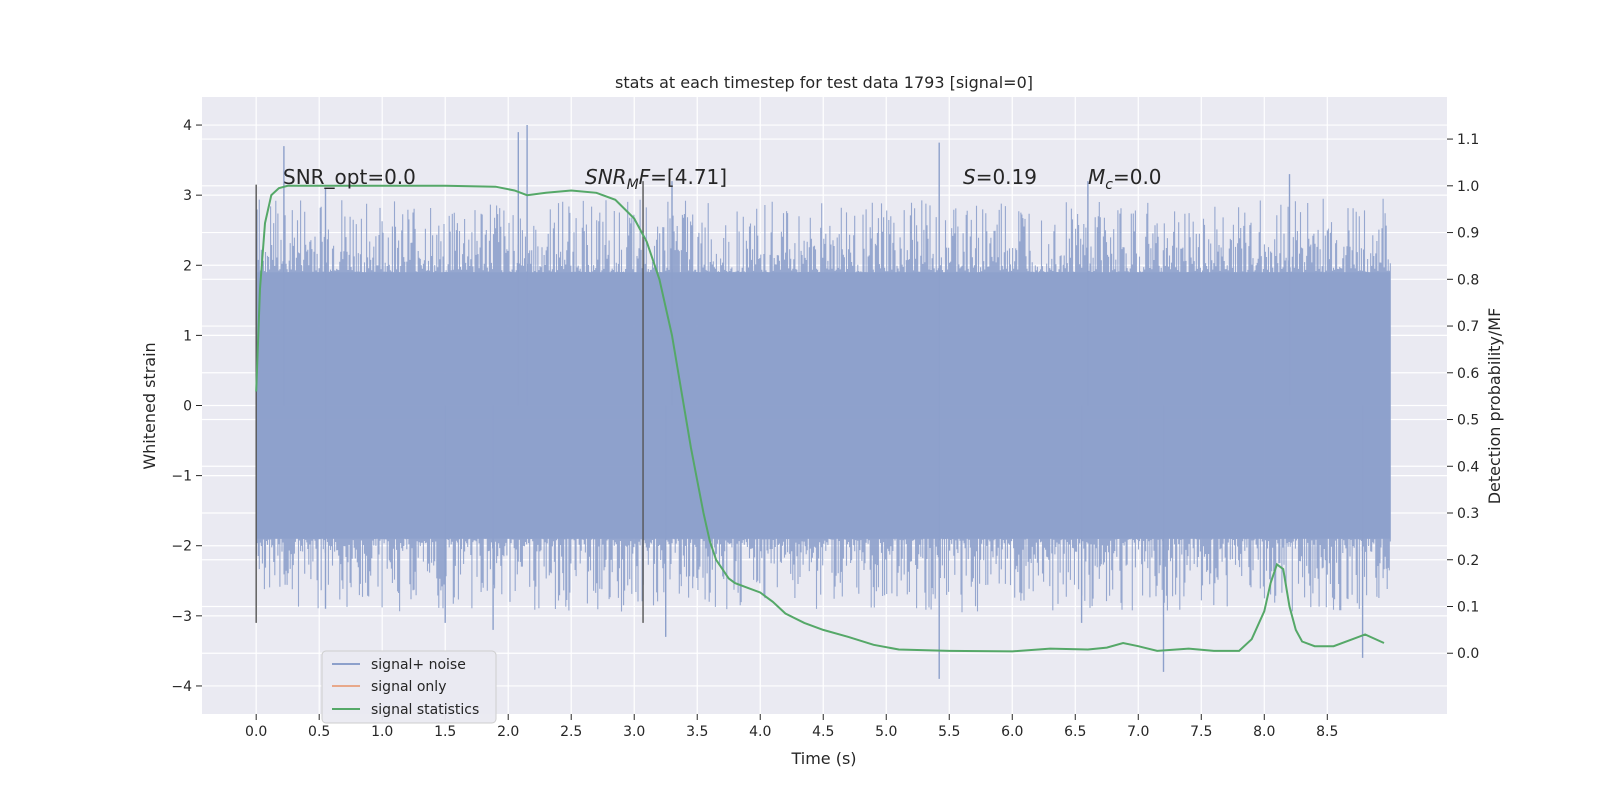 The height and width of the screenshot is (800, 1600). What do you see at coordinates (823, 758) in the screenshot?
I see `x-axis-label: Time (s)` at bounding box center [823, 758].